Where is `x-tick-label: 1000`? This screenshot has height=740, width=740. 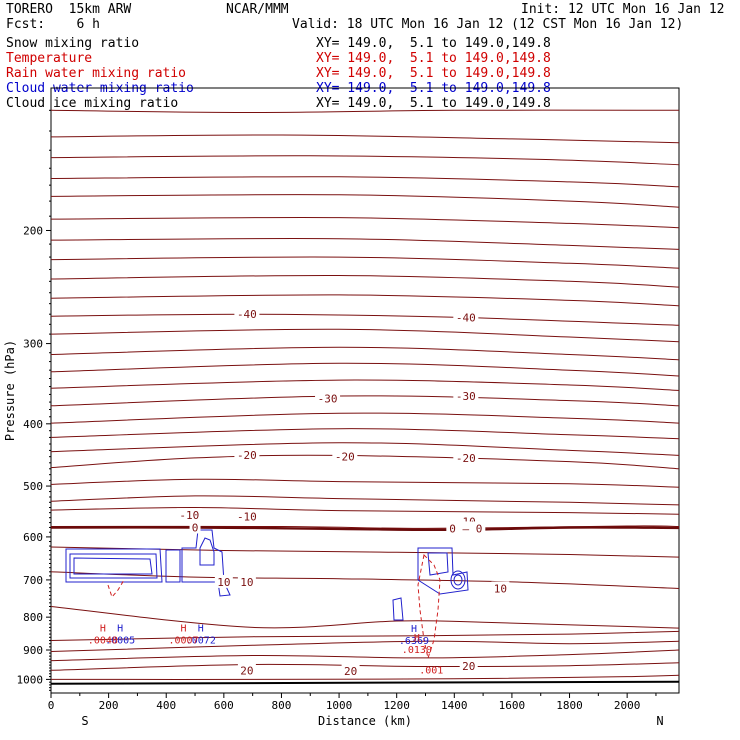 x-tick-label: 1000 is located at coordinates (339, 705).